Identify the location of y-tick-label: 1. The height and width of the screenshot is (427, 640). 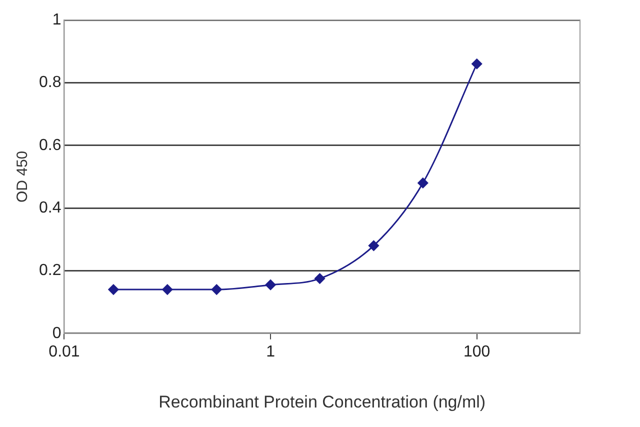
(57, 19).